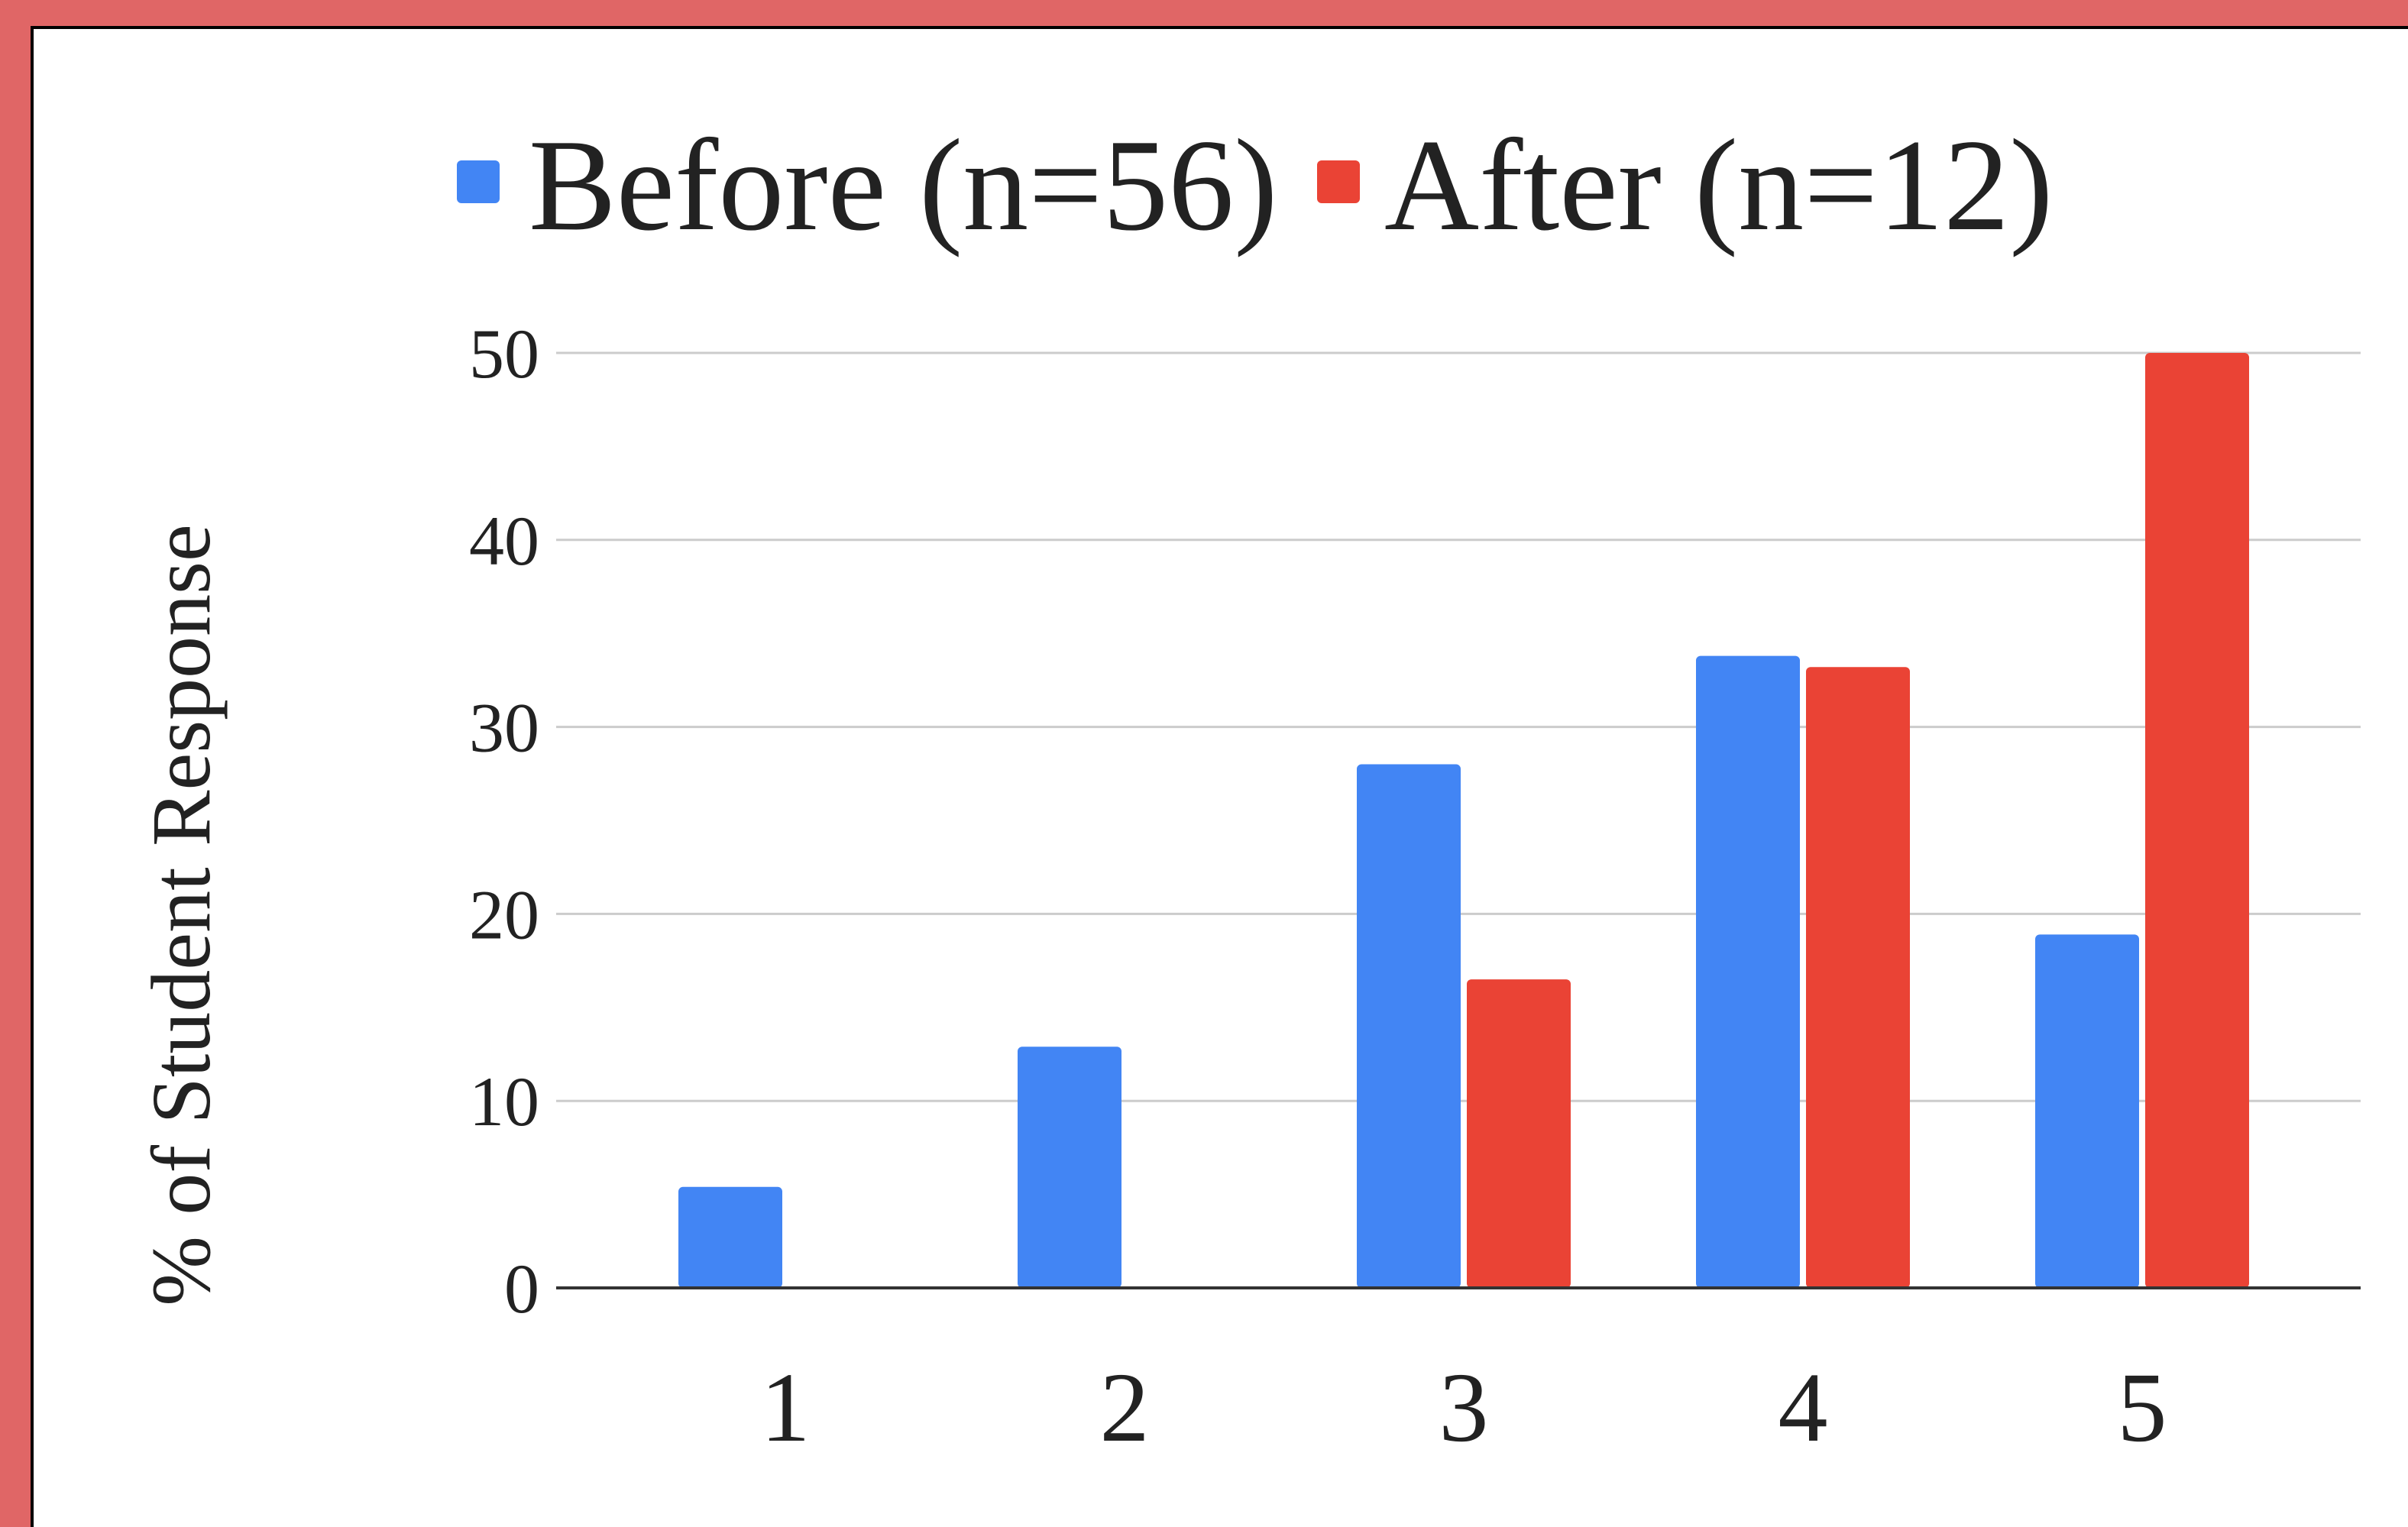 Image resolution: width=2408 pixels, height=1527 pixels. I want to click on legend-label: After (n=12), so click(1718, 185).